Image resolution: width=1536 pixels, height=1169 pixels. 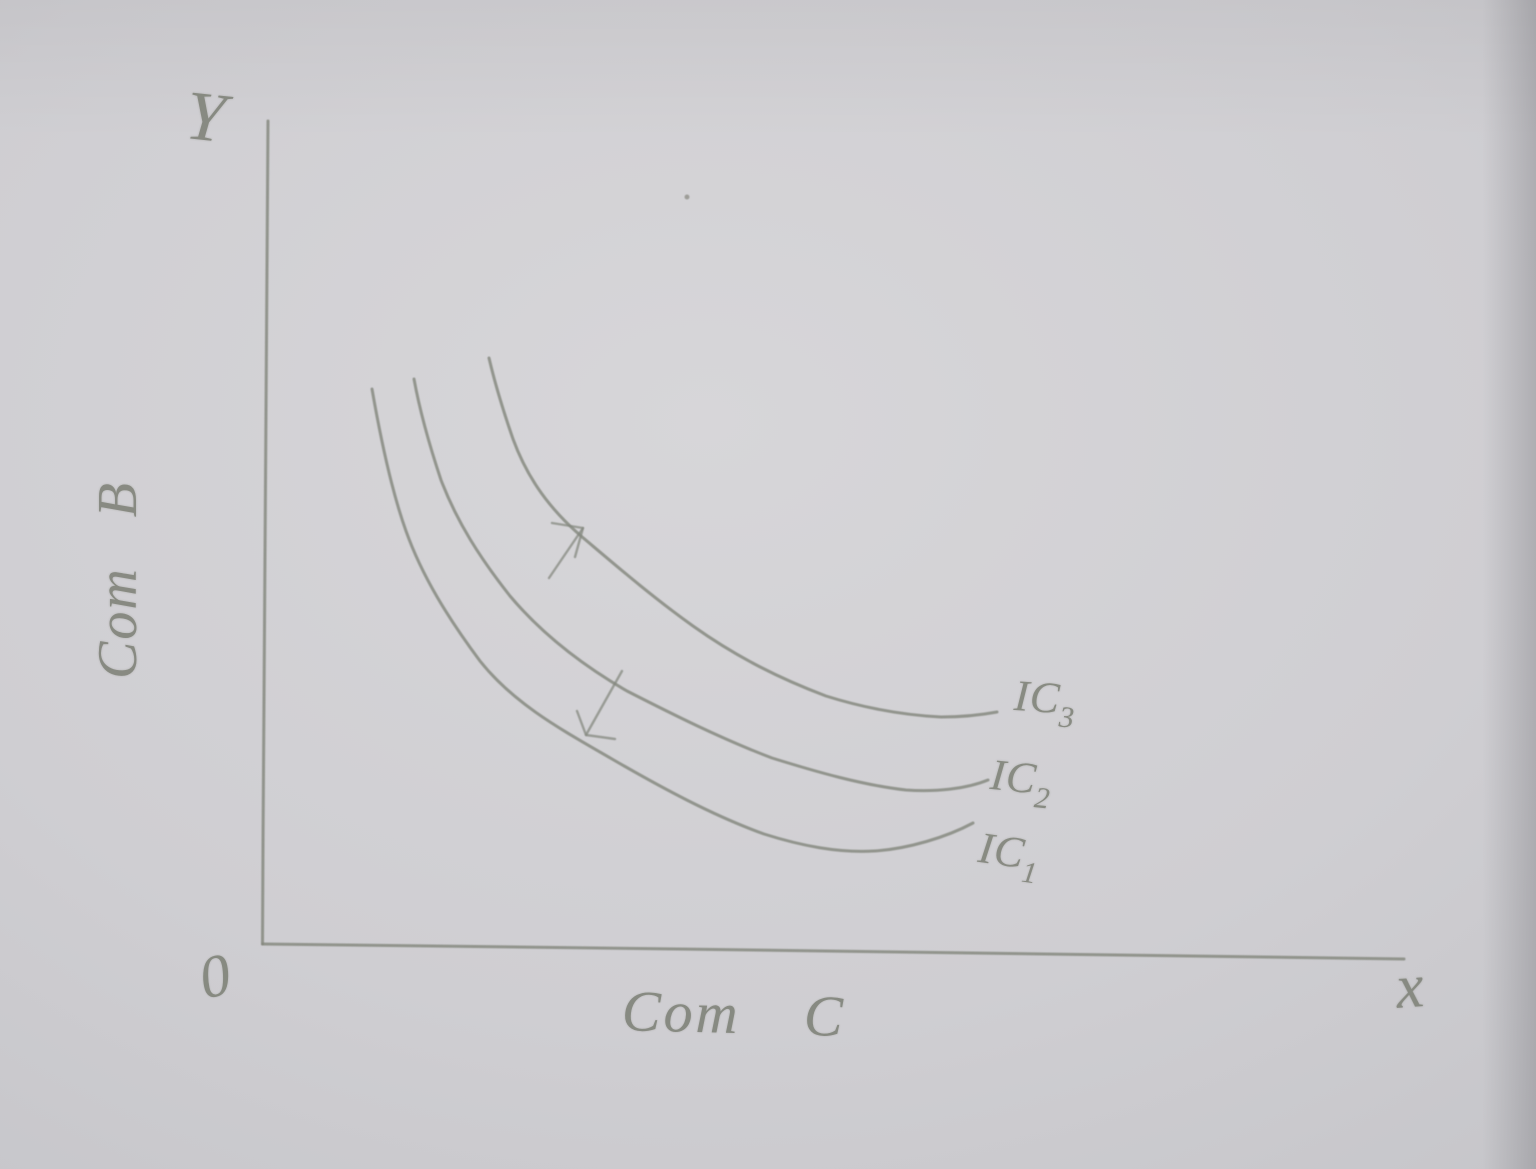 What do you see at coordinates (265, 532) in the screenshot?
I see `y-axis-line` at bounding box center [265, 532].